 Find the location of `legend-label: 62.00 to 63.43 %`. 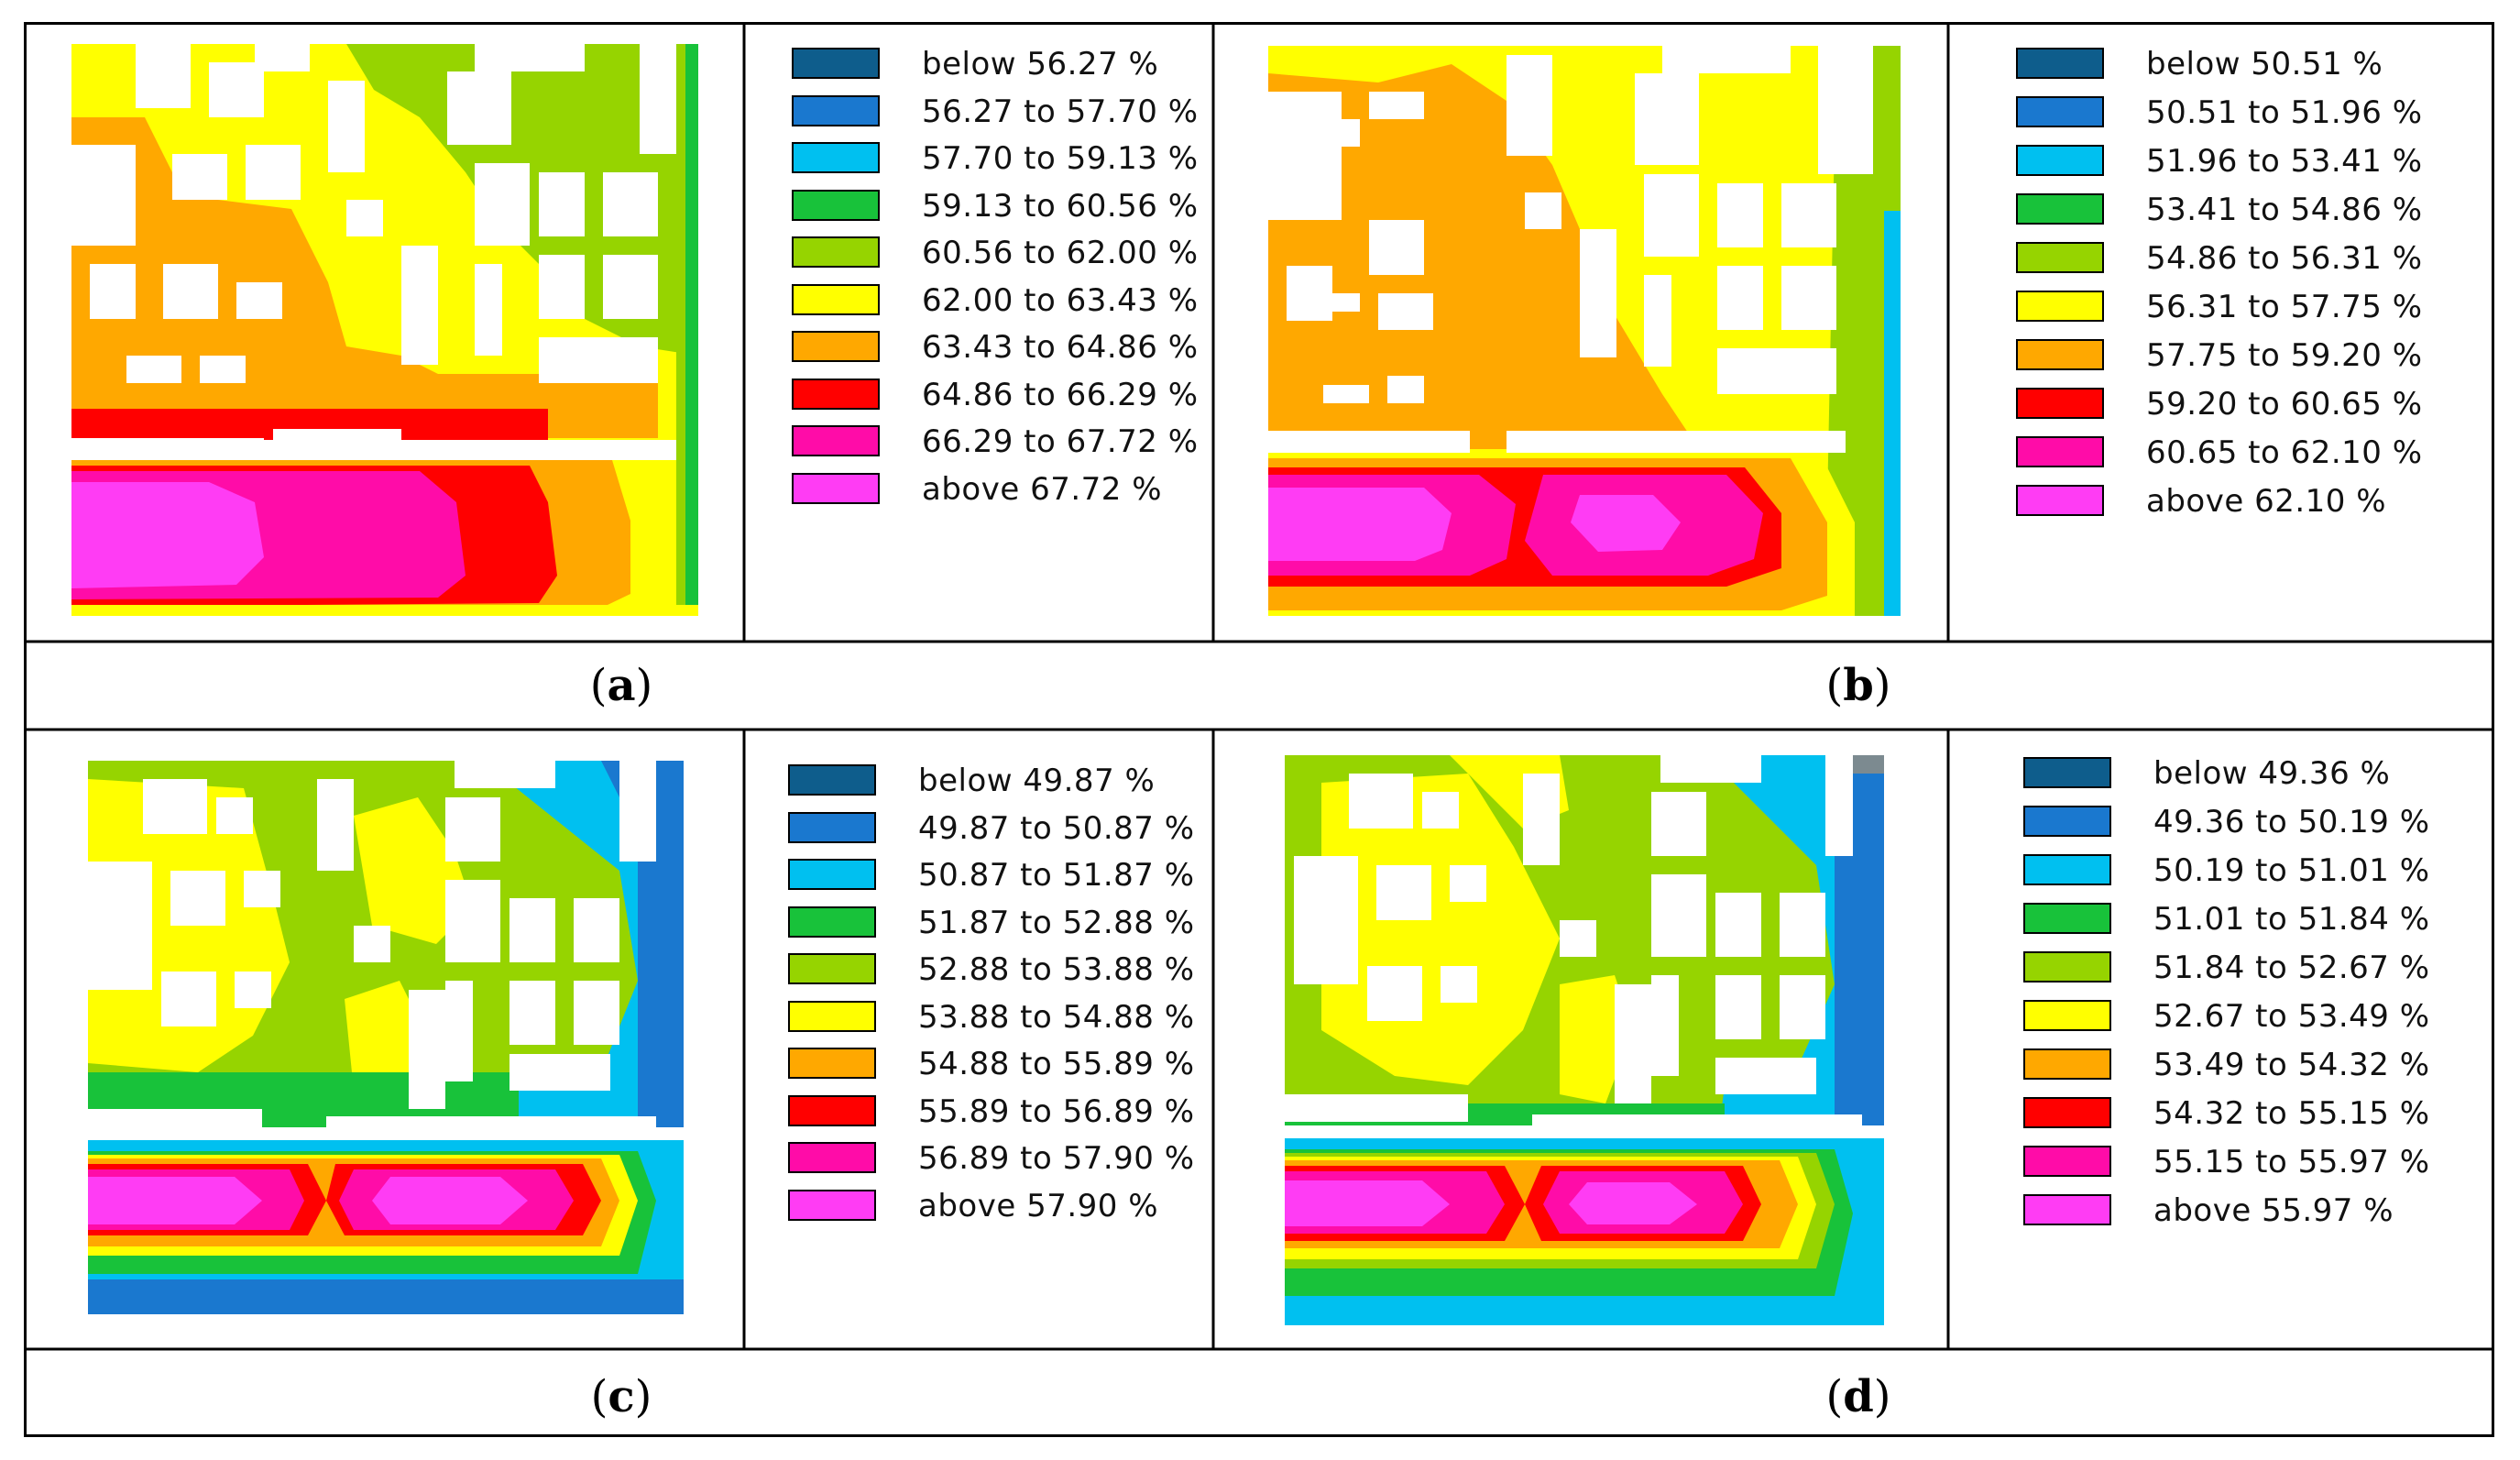

legend-label: 62.00 to 63.43 % is located at coordinates (1060, 300).